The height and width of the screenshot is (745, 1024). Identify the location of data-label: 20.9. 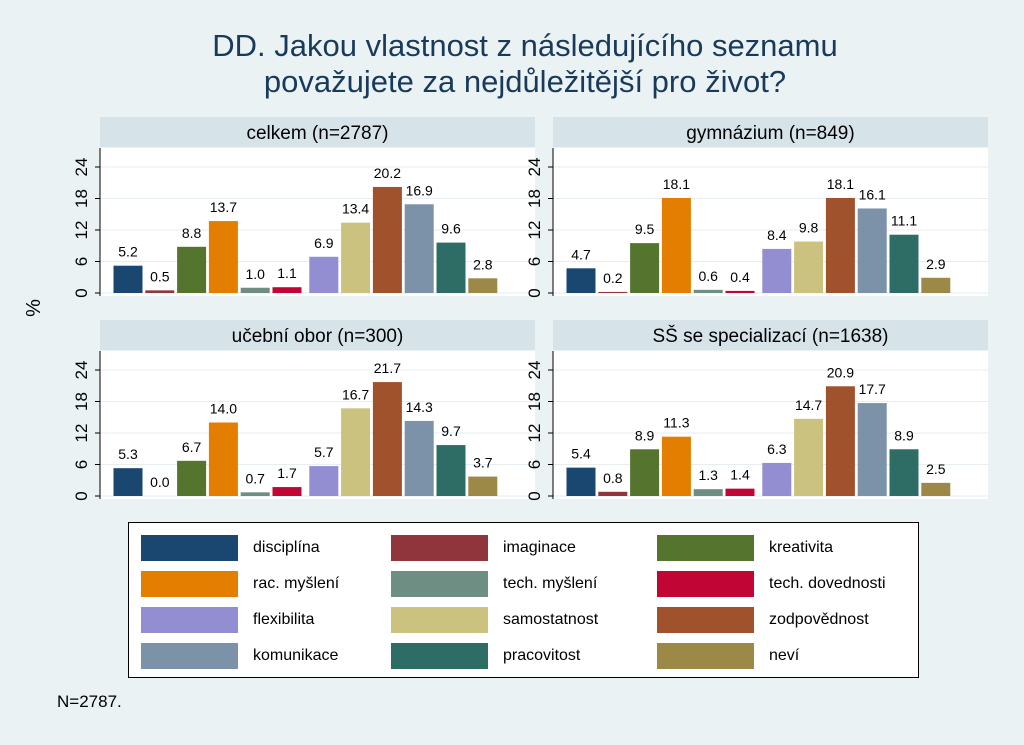
(840, 372).